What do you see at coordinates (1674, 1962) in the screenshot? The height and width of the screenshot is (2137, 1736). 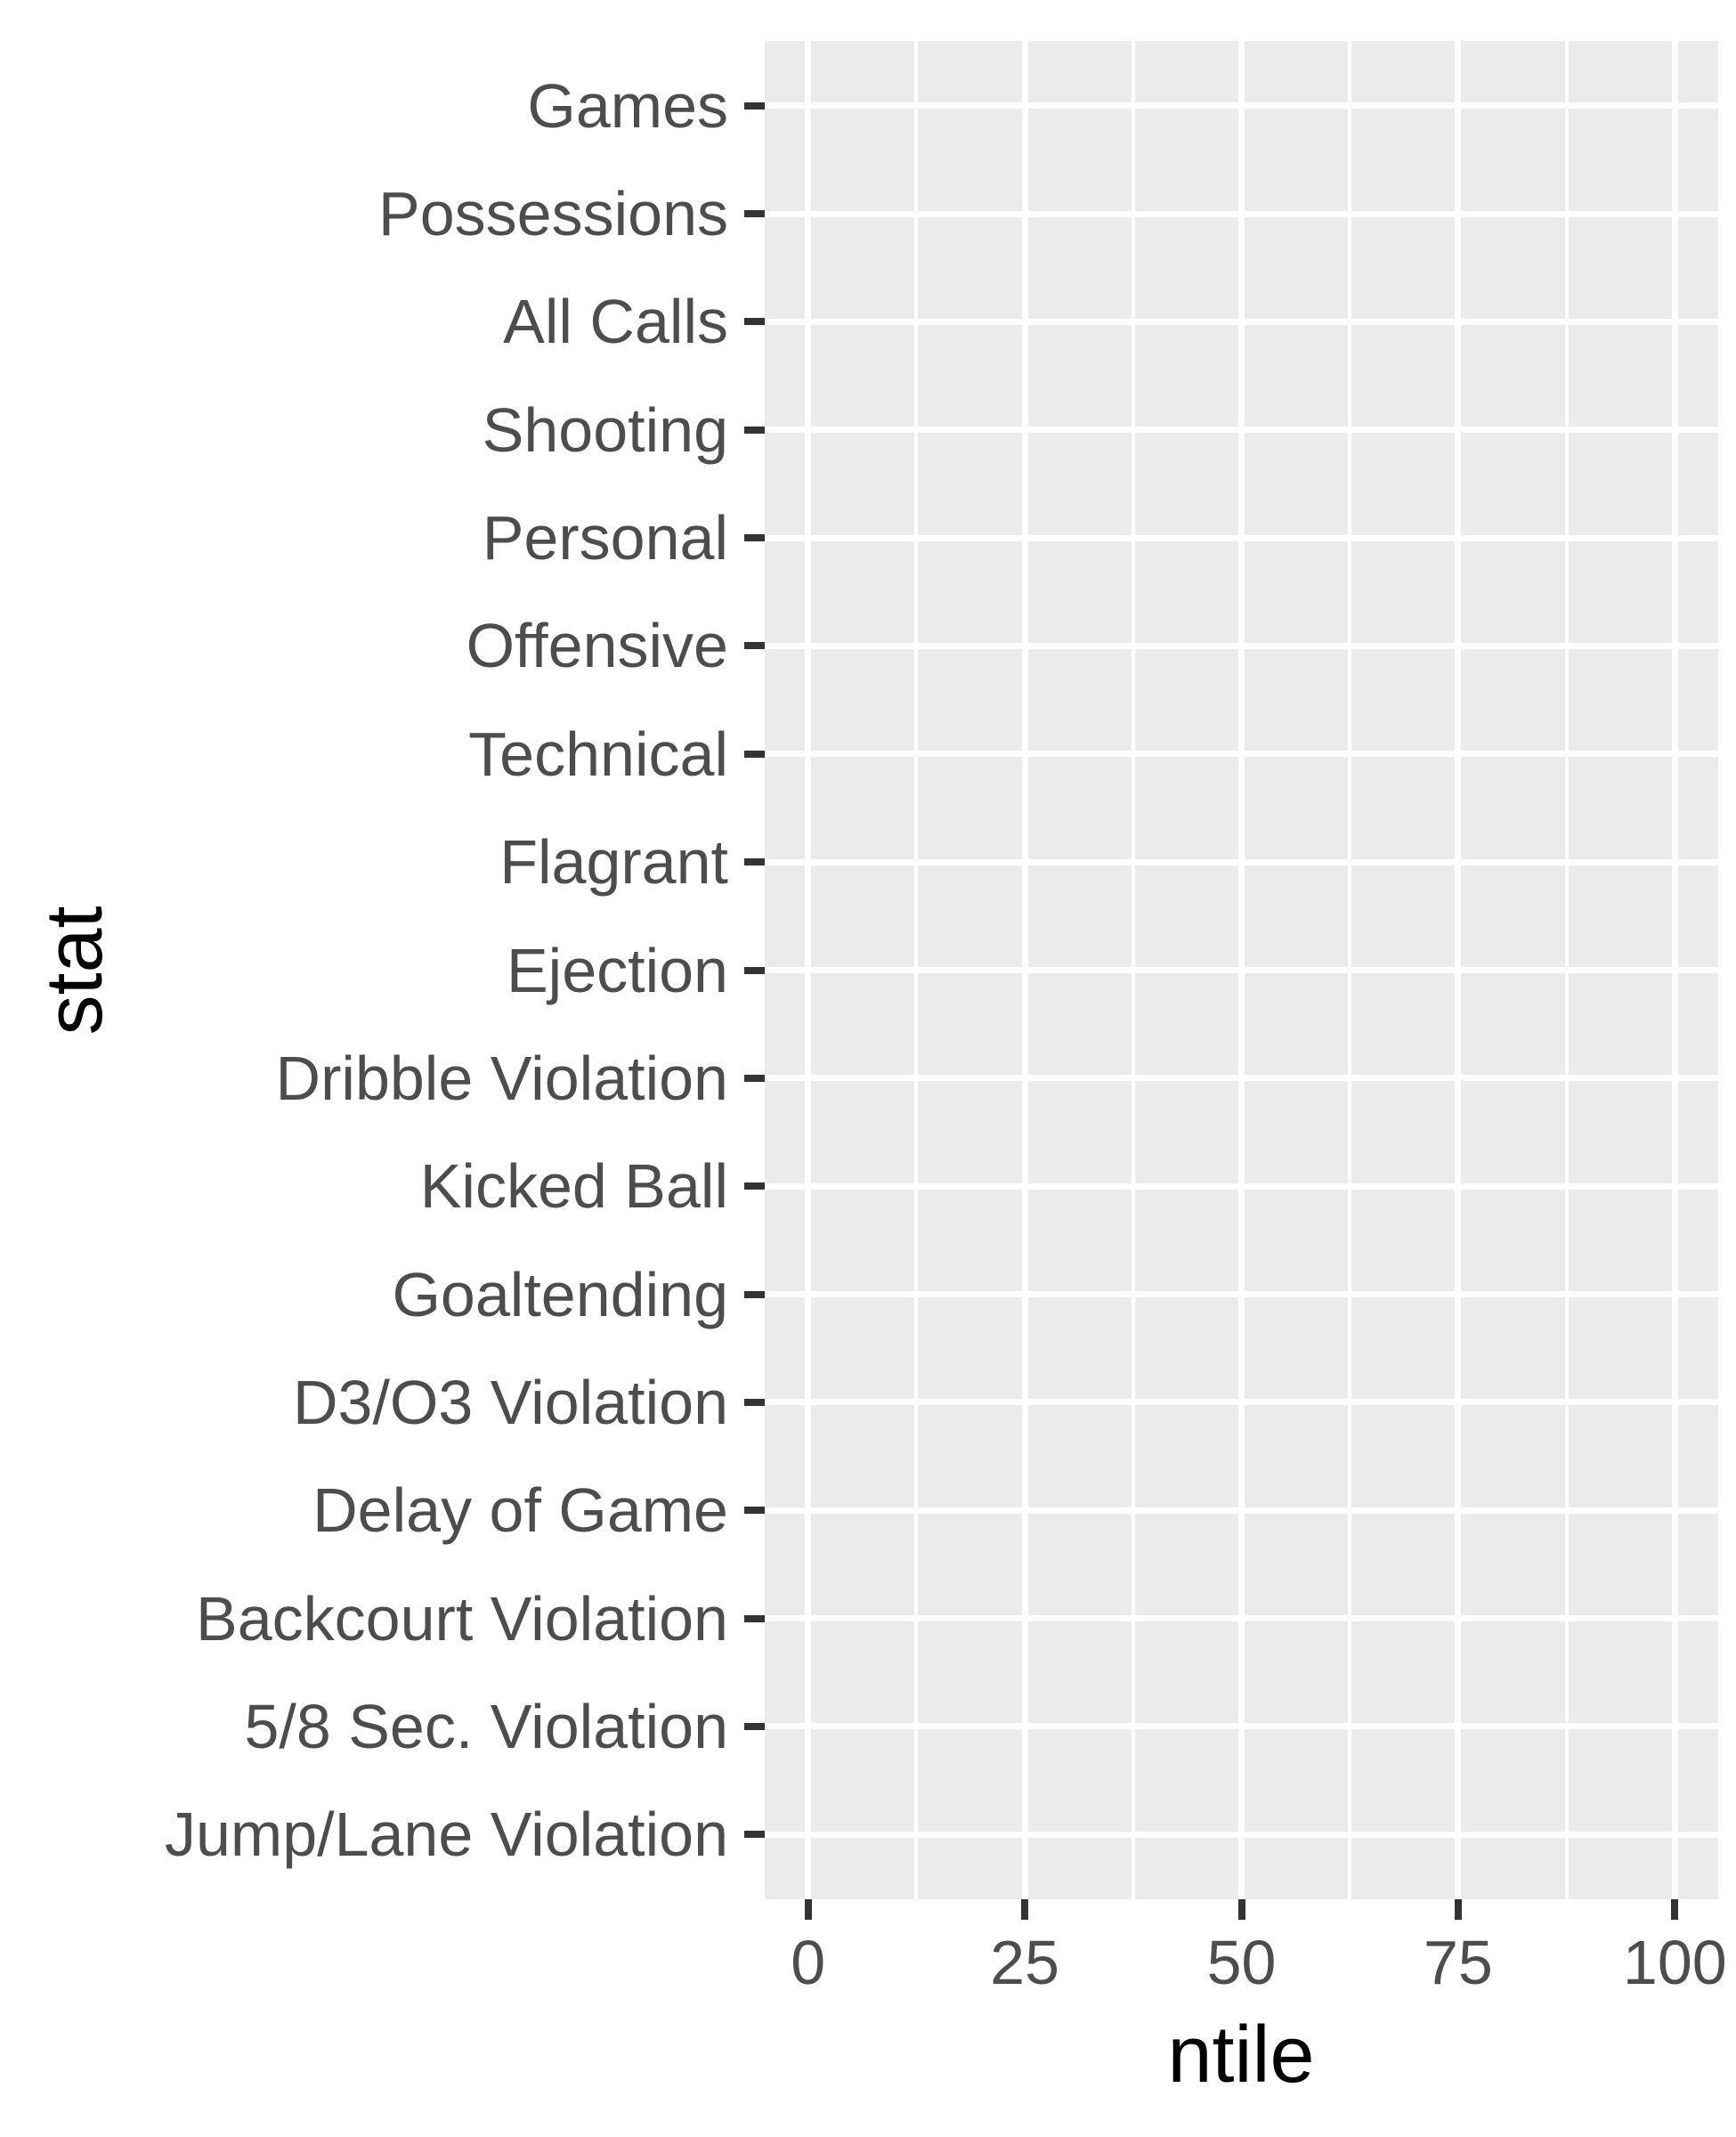 I see `x-axis-label: 100` at bounding box center [1674, 1962].